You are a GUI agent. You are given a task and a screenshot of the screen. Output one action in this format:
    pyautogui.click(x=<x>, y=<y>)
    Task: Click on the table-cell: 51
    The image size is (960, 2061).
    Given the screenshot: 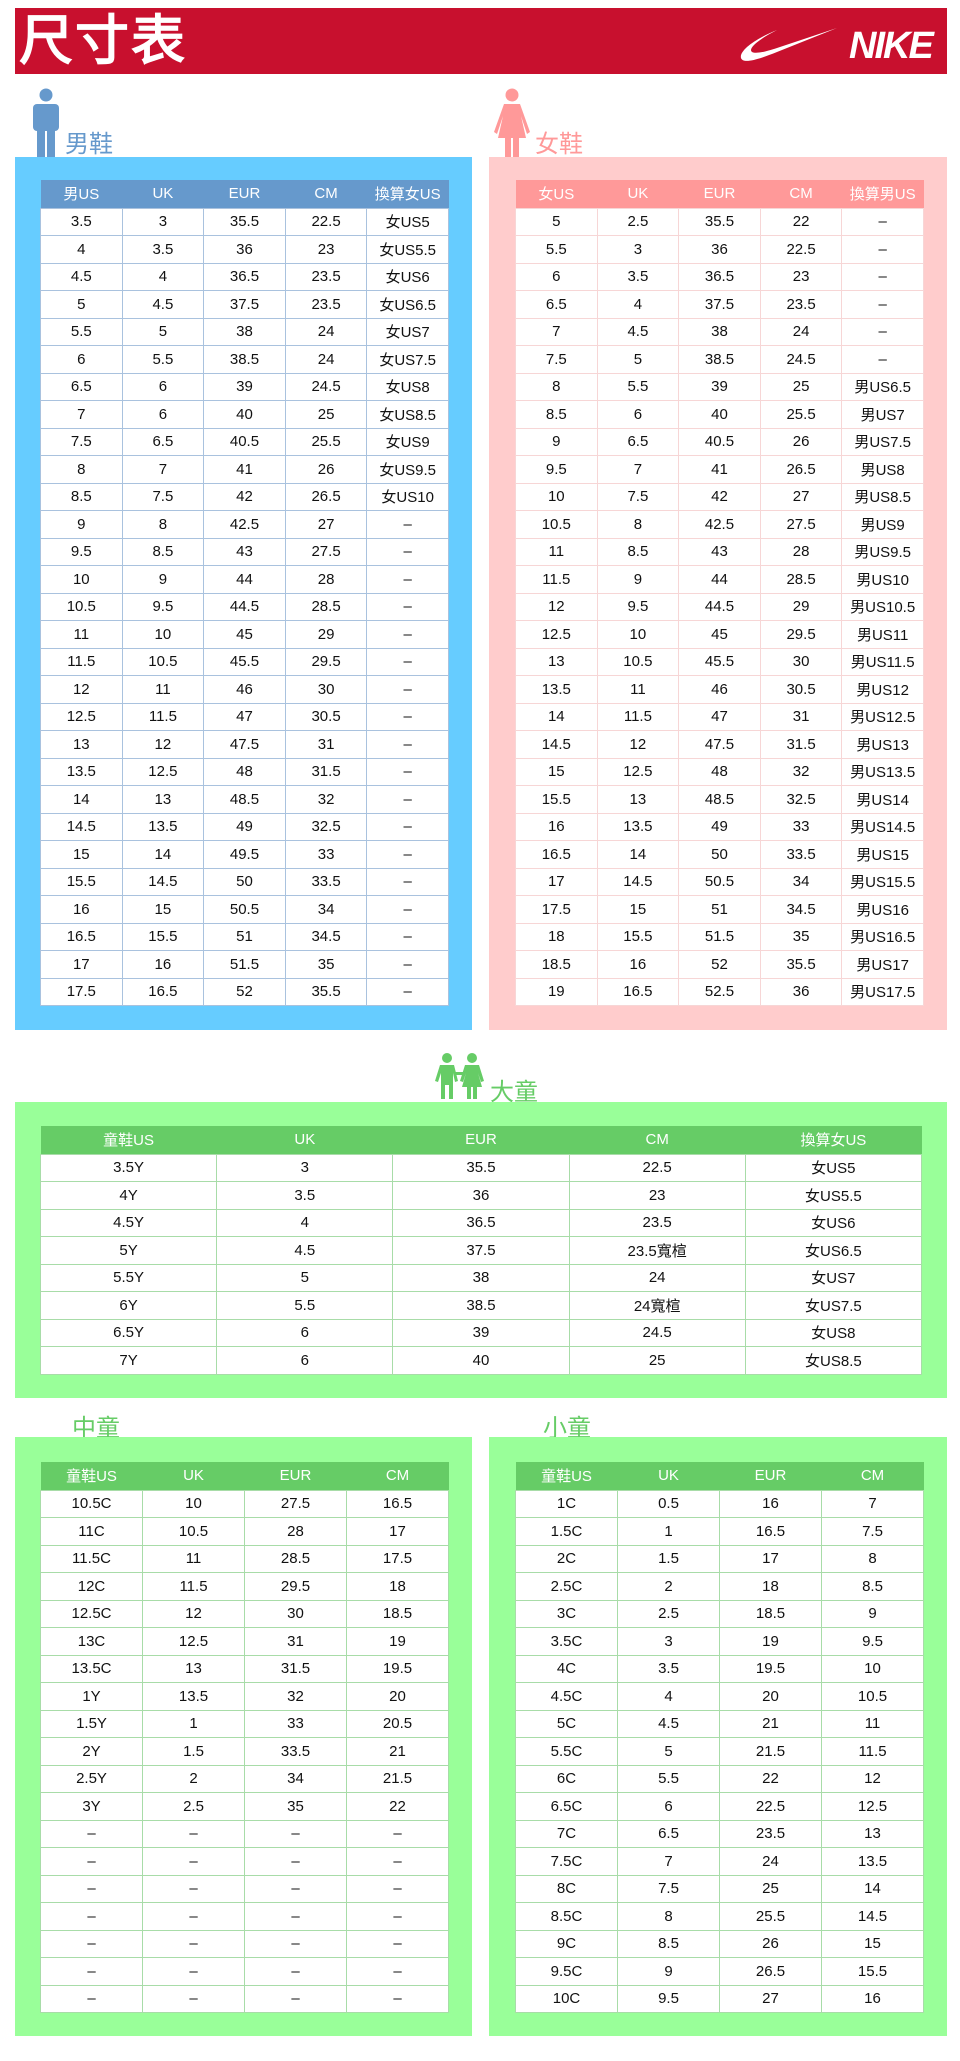 What is the action you would take?
    pyautogui.click(x=244, y=936)
    